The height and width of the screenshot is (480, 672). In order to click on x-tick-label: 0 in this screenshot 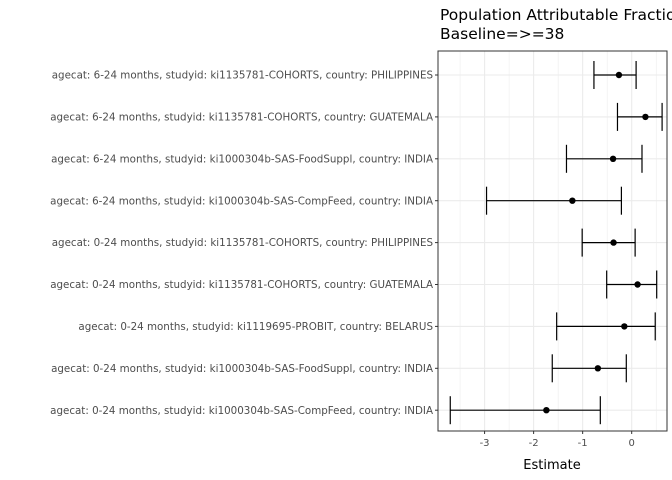, I will do `click(632, 443)`.